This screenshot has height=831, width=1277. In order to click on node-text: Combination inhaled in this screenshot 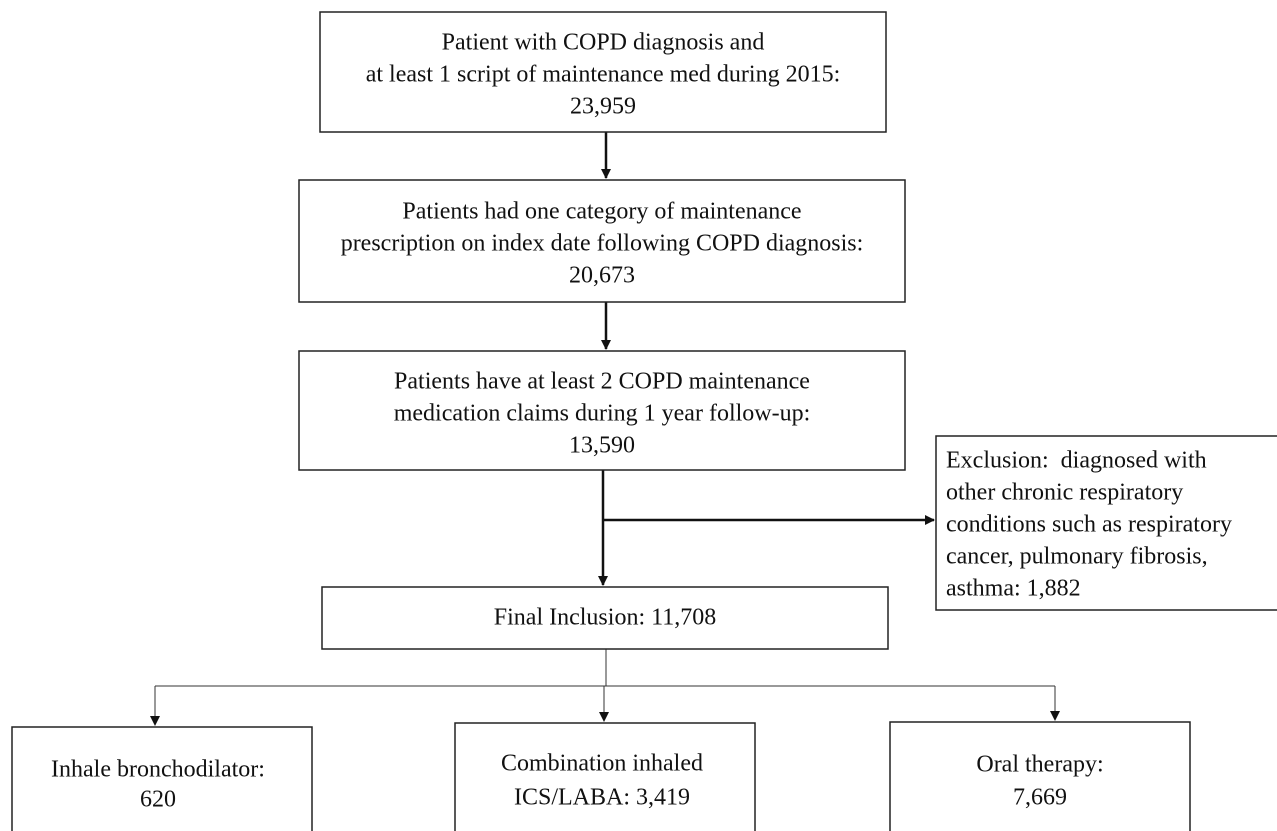, I will do `click(602, 764)`.